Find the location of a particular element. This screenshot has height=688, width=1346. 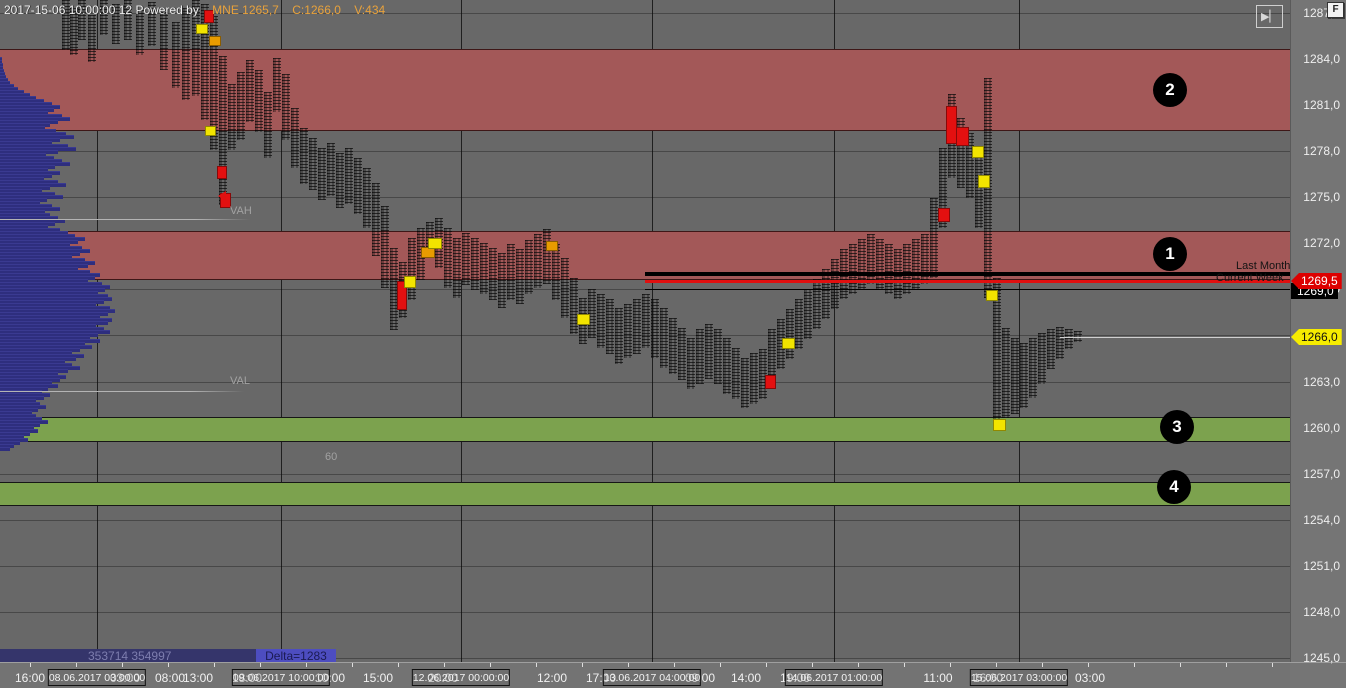

time-axis-label: 20:00 is located at coordinates (443, 678).